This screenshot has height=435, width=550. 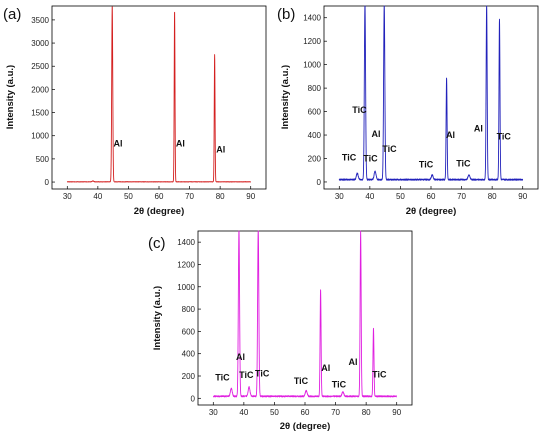 What do you see at coordinates (315, 135) in the screenshot?
I see `y-tick-label-b: 400` at bounding box center [315, 135].